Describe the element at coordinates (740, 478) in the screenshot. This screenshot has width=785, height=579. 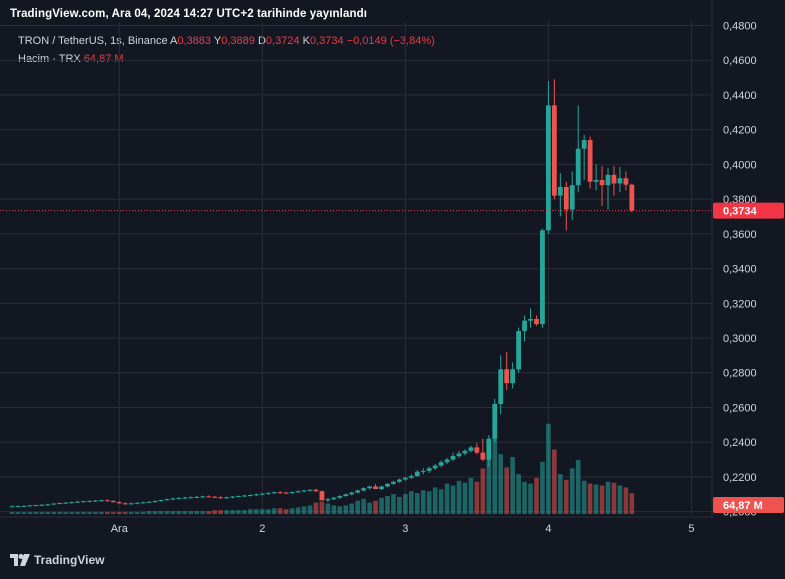
I see `y-tick-label: 0,2200` at that location.